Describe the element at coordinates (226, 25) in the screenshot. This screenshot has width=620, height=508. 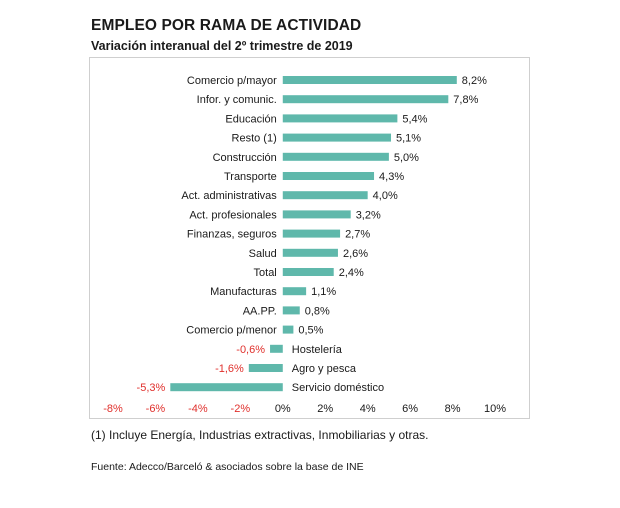
I see `chart-title: EMPLEO POR RAMA DE ACTIVIDAD` at that location.